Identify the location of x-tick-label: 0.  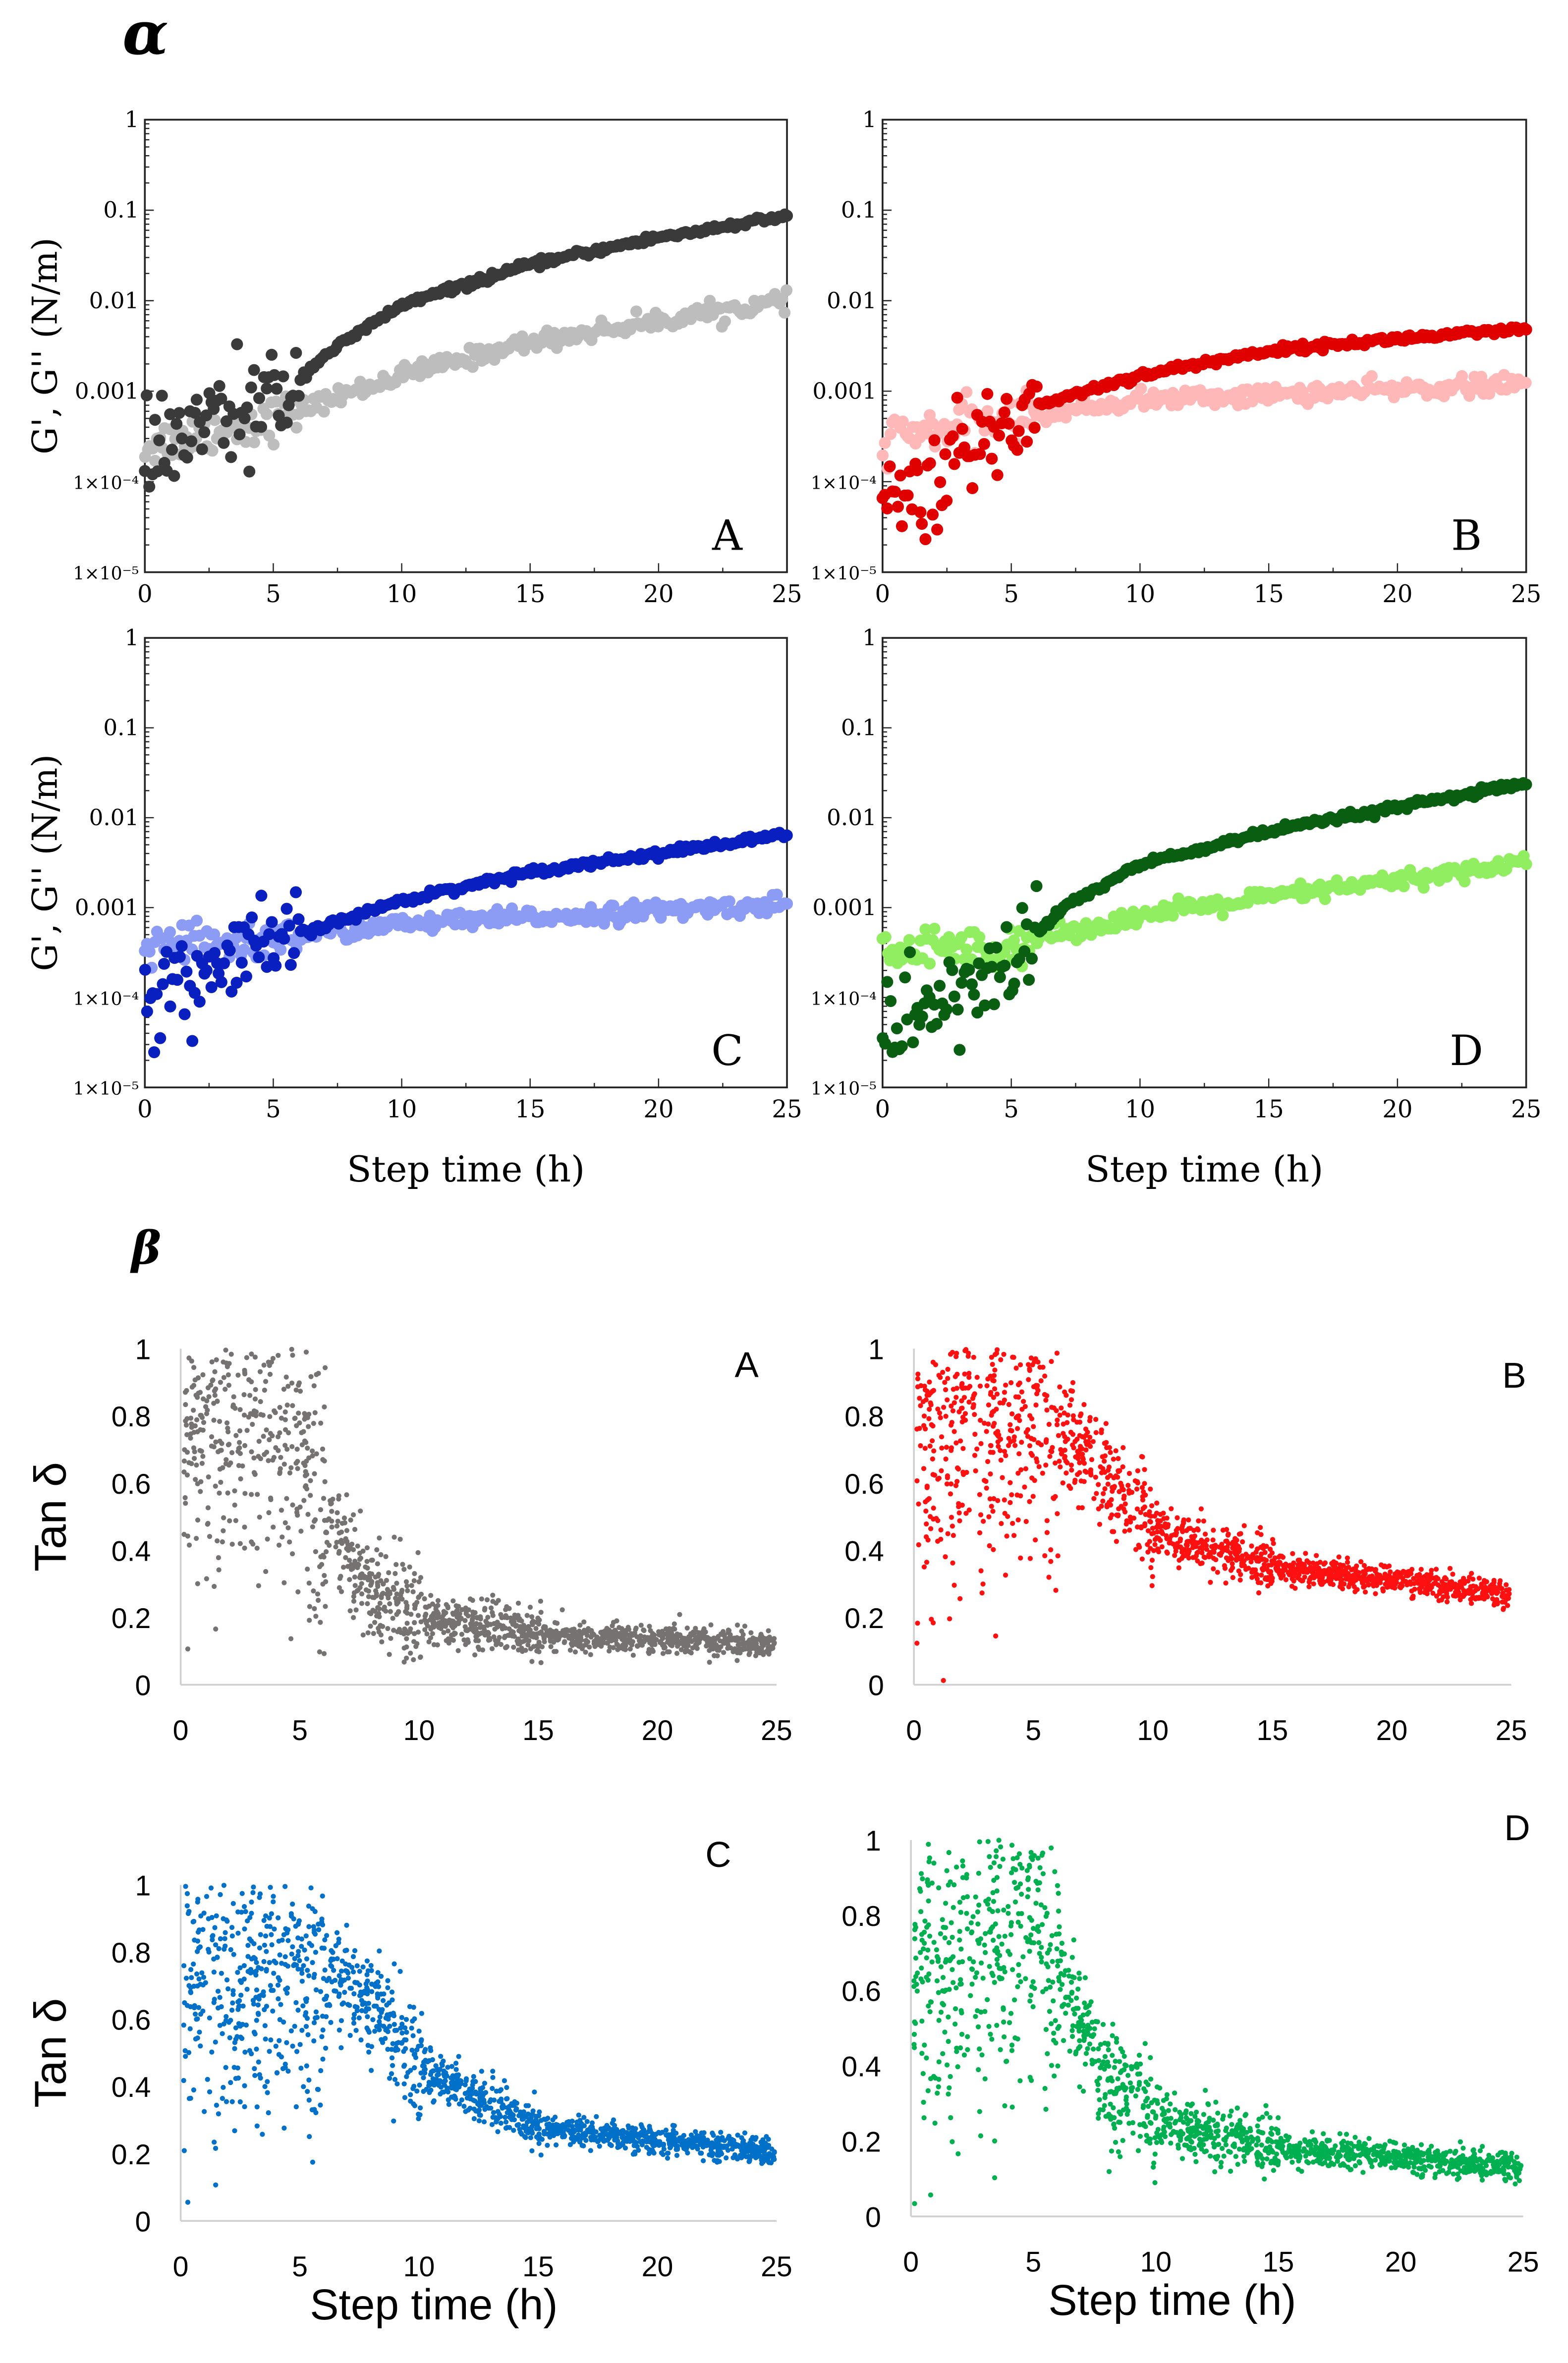
(145, 1109).